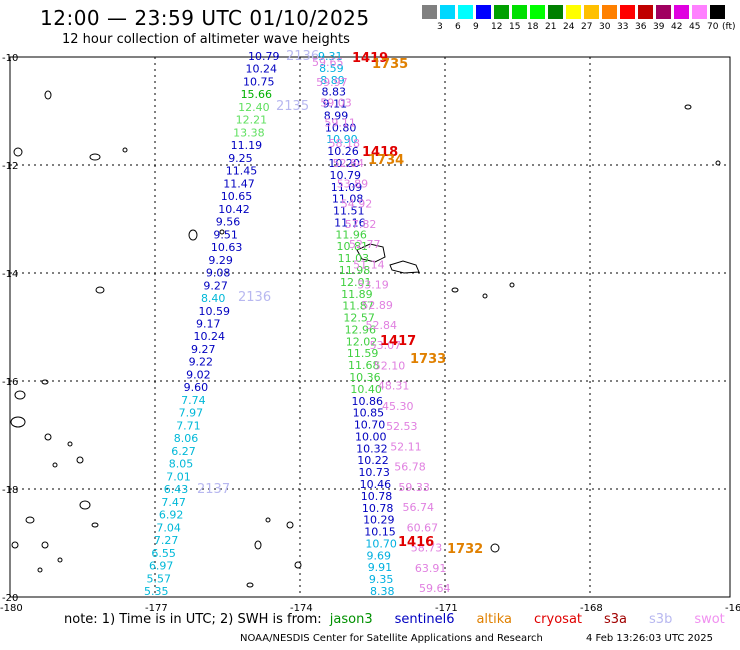 The width and height of the screenshot is (740, 650). I want to click on legend-label: 70, so click(713, 27).